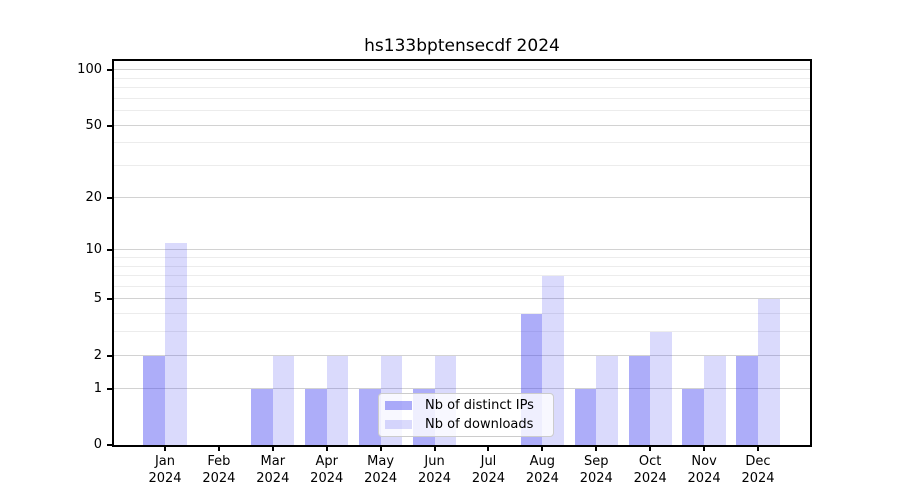 This screenshot has width=900, height=500. I want to click on bar-downloads-oct, so click(661, 388).